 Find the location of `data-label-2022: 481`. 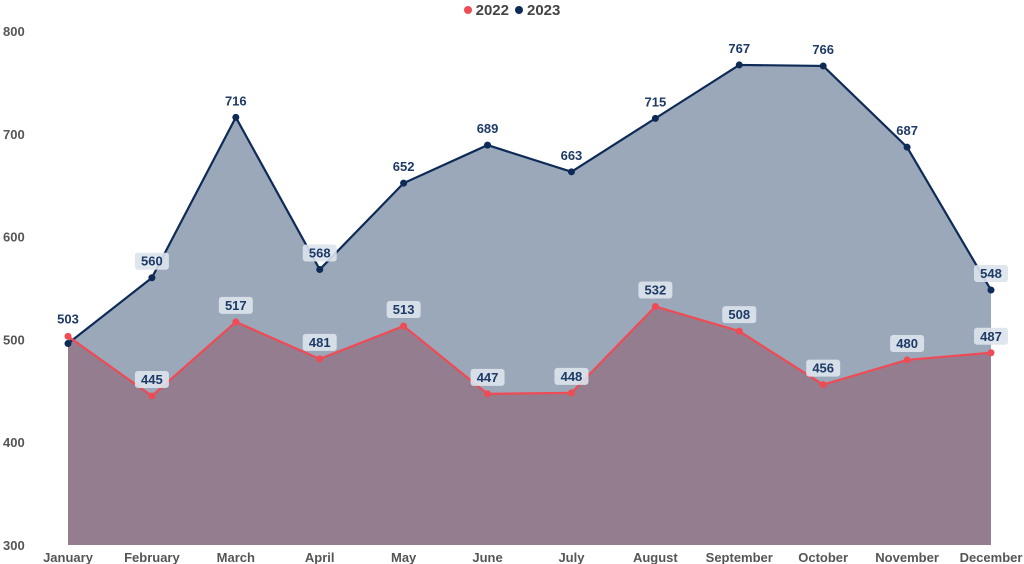

data-label-2022: 481 is located at coordinates (319, 342).